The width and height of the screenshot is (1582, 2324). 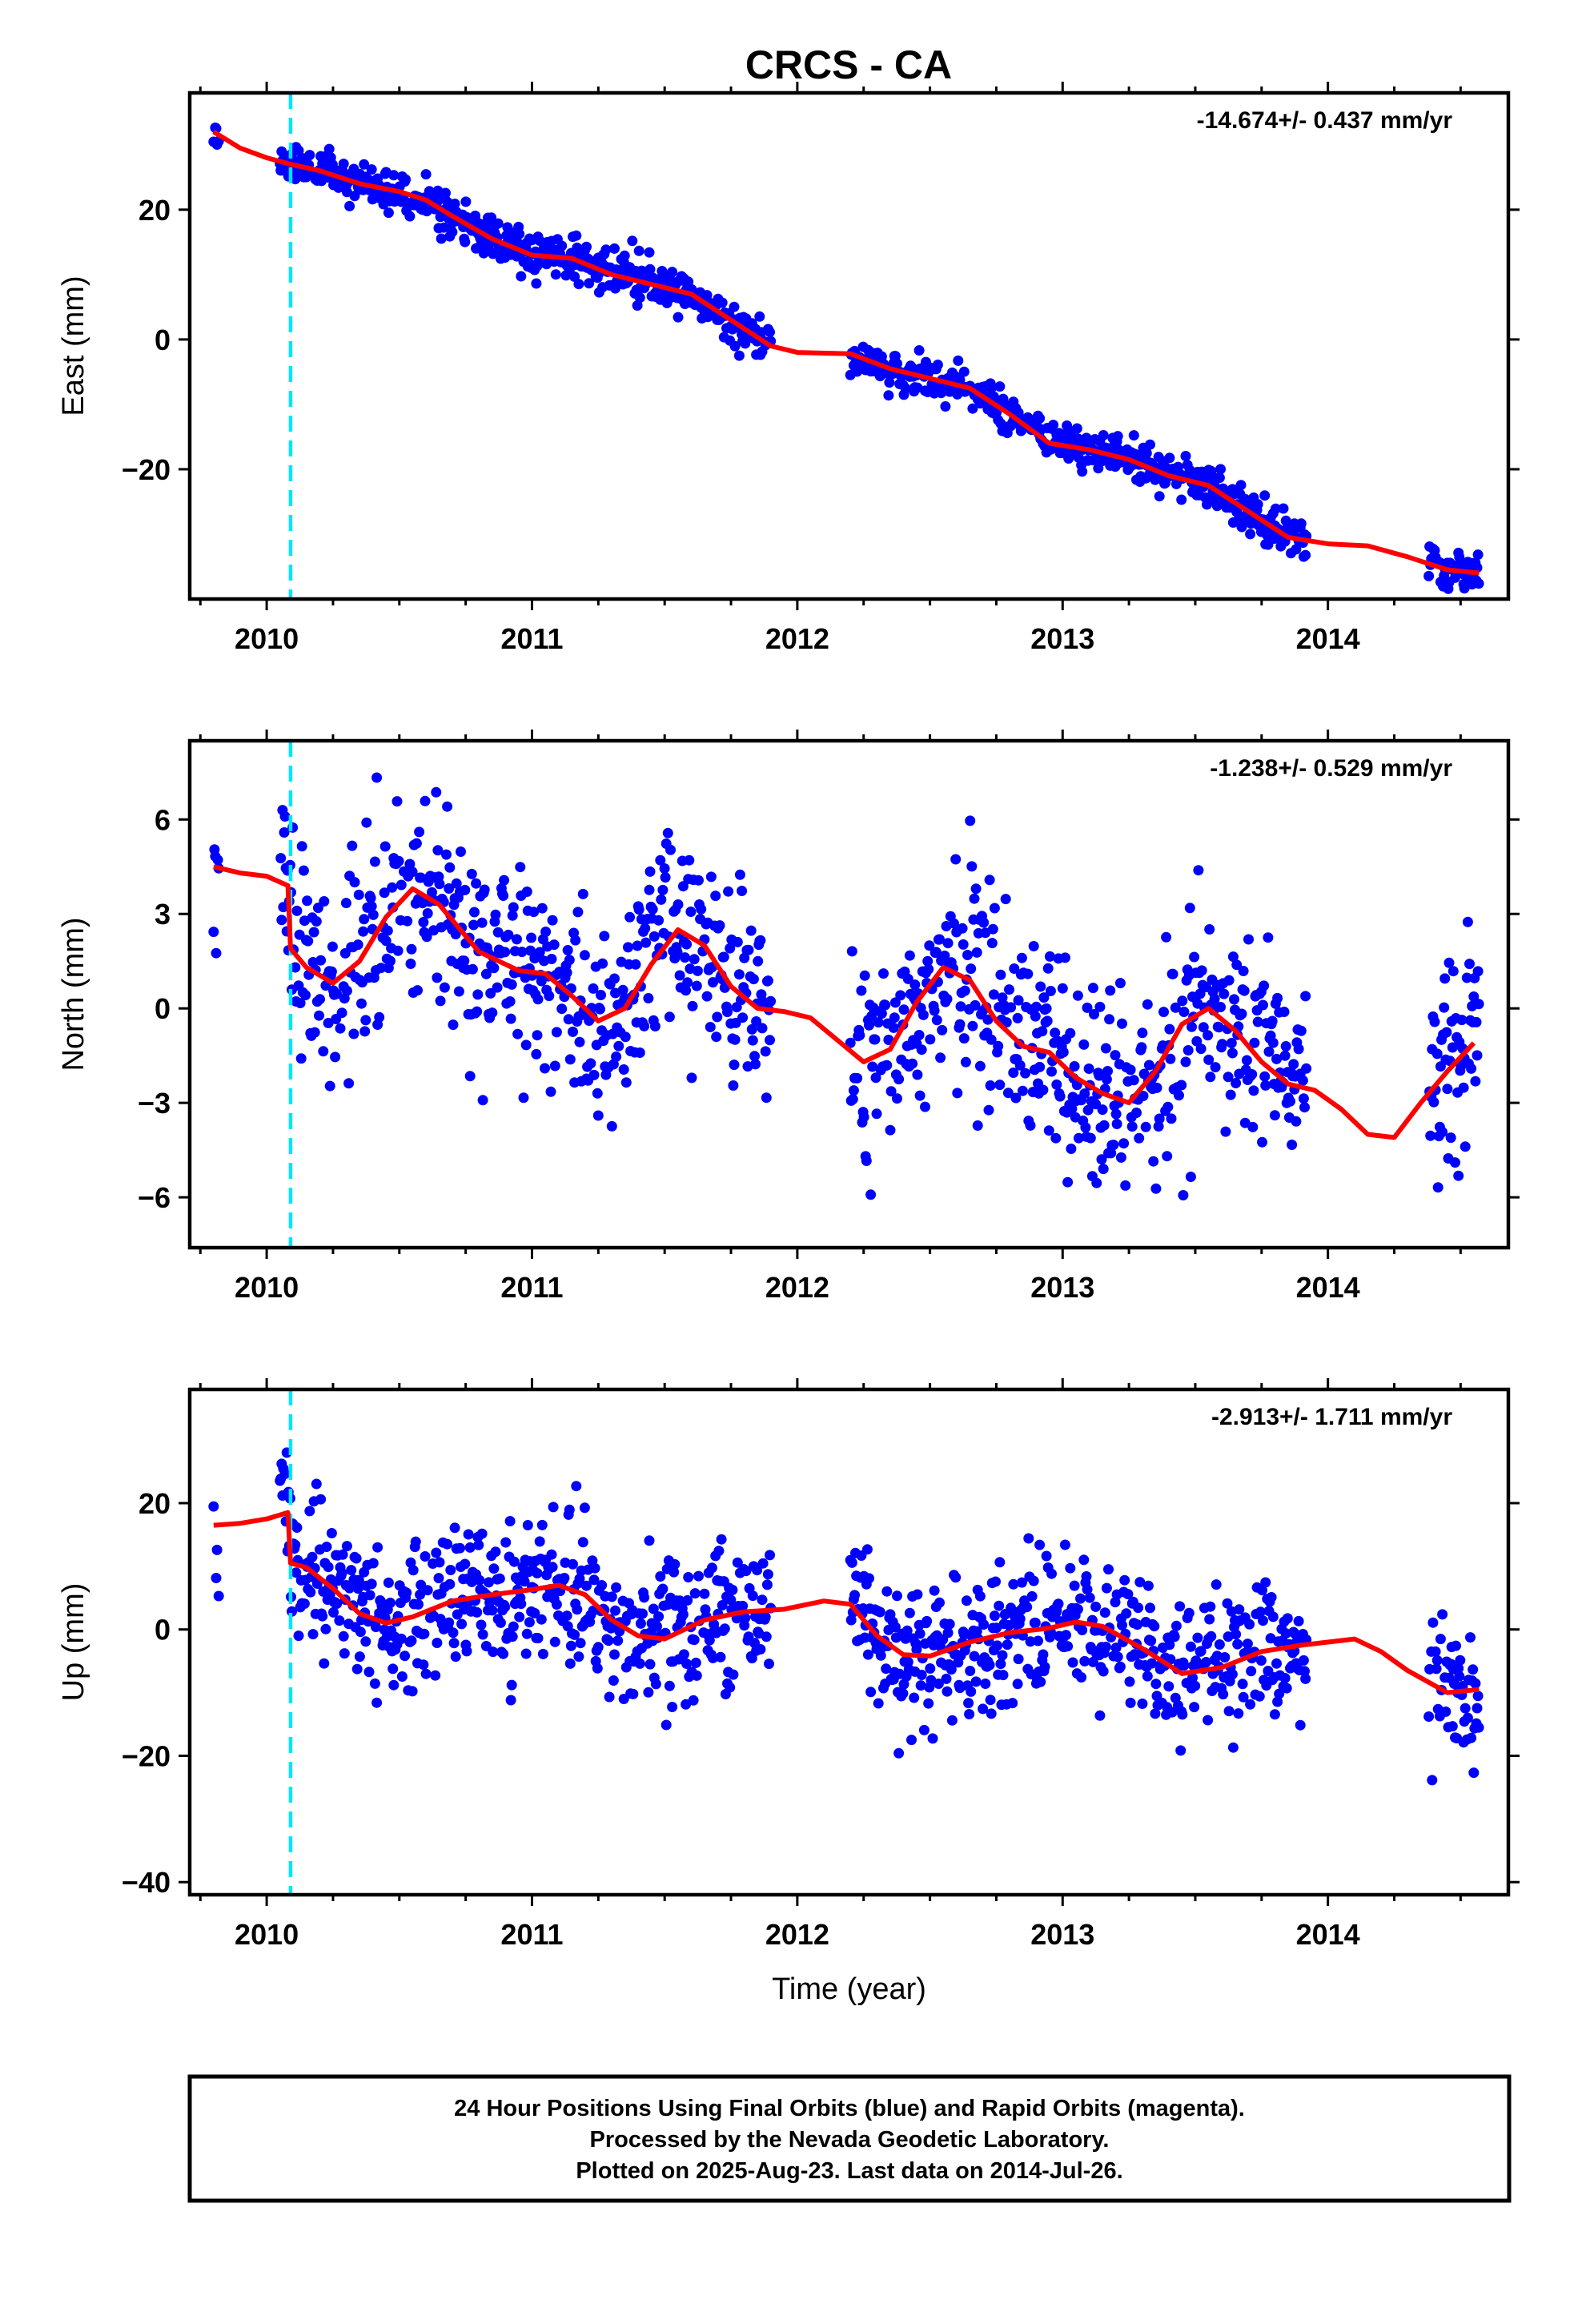 What do you see at coordinates (146, 1755) in the screenshot?
I see `y-tick-label: −20` at bounding box center [146, 1755].